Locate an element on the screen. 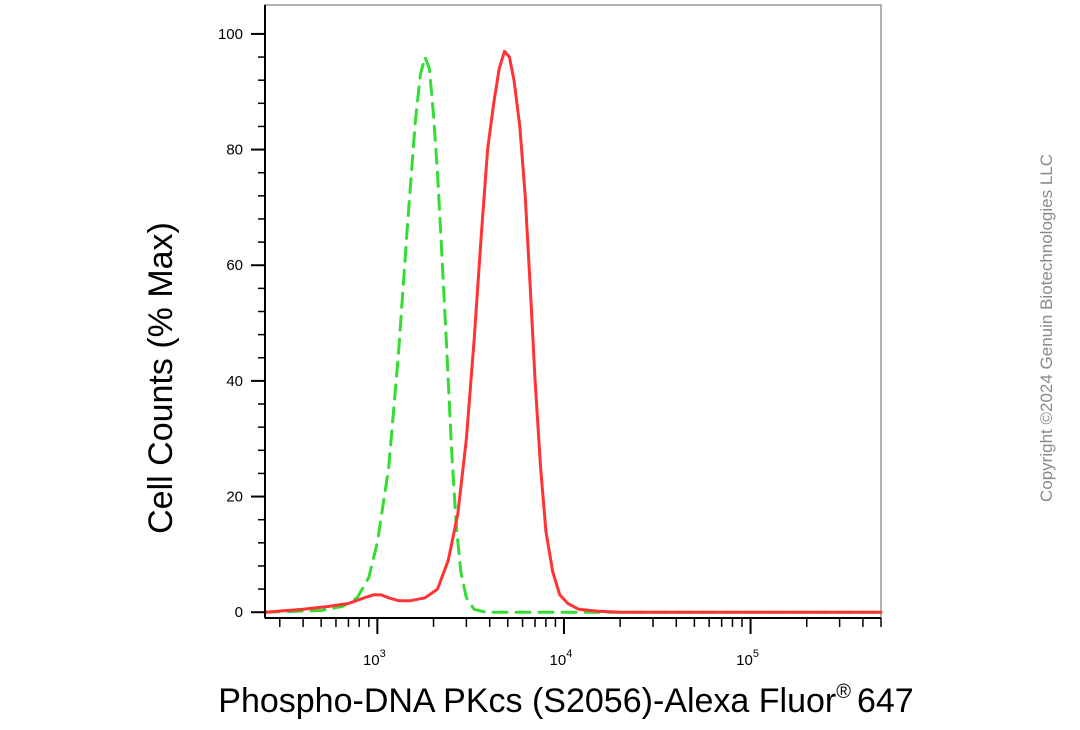 This screenshot has width=1080, height=730. x-tick-label: 10⁴ is located at coordinates (561, 658).